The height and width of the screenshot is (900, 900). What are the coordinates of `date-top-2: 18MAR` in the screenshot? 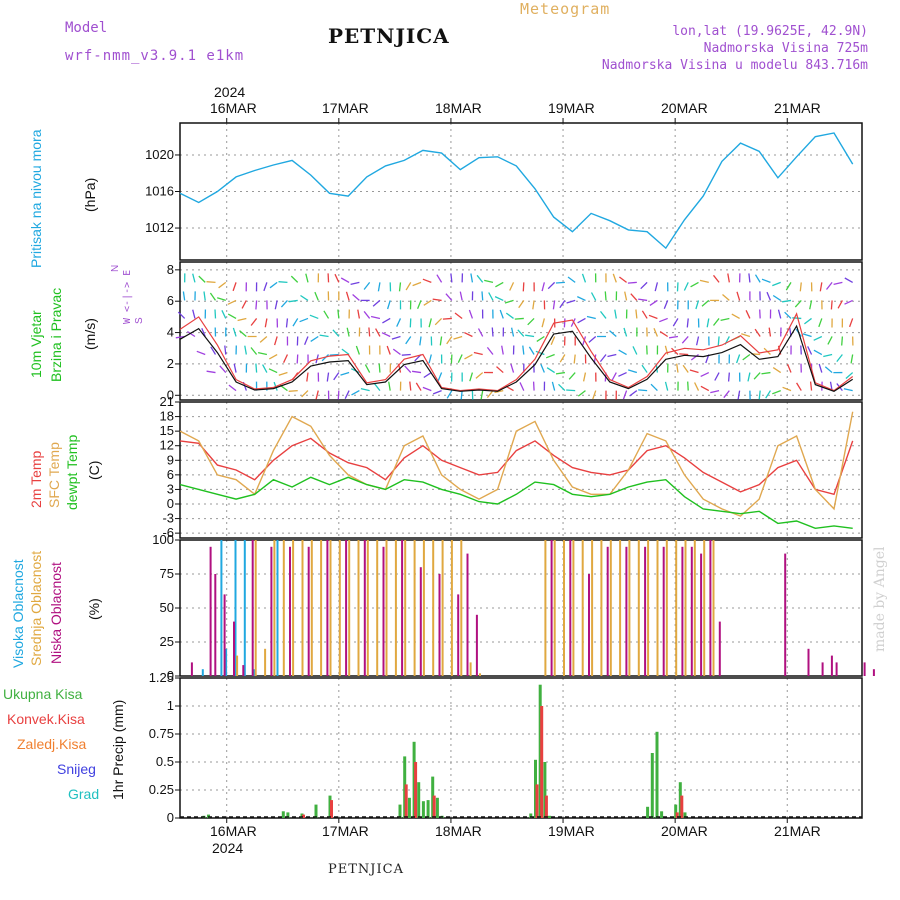 It's located at (458, 108).